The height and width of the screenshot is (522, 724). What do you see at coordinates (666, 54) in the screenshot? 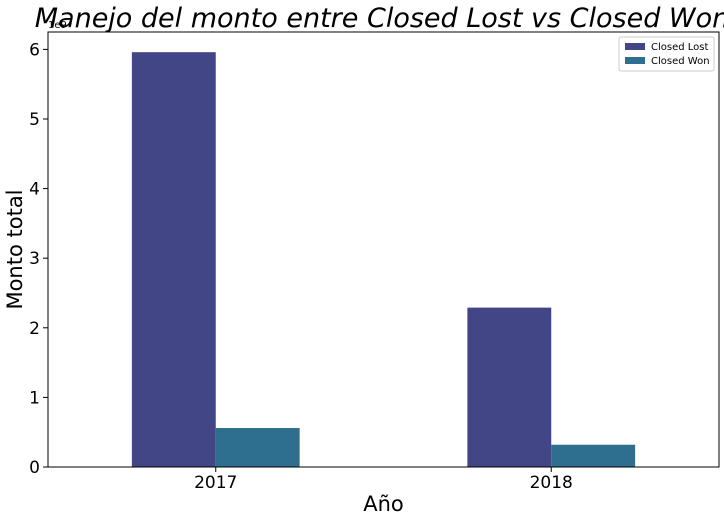
I see `legend: Closed Lost Closed Won` at bounding box center [666, 54].